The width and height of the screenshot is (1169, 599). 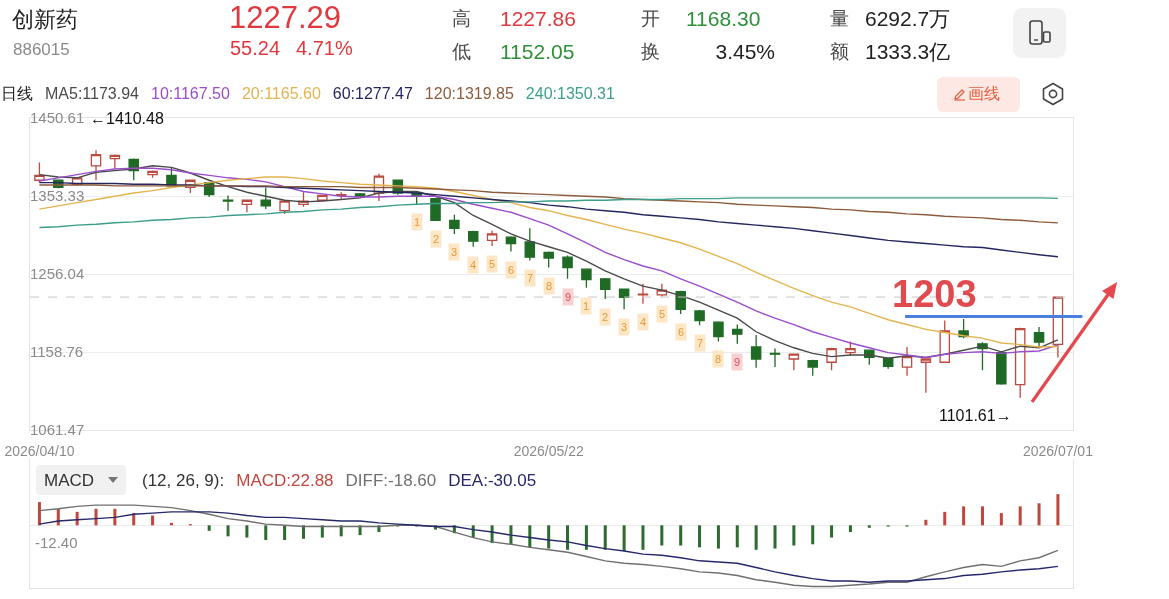 What do you see at coordinates (469, 93) in the screenshot?
I see `text: 120:1319.85` at bounding box center [469, 93].